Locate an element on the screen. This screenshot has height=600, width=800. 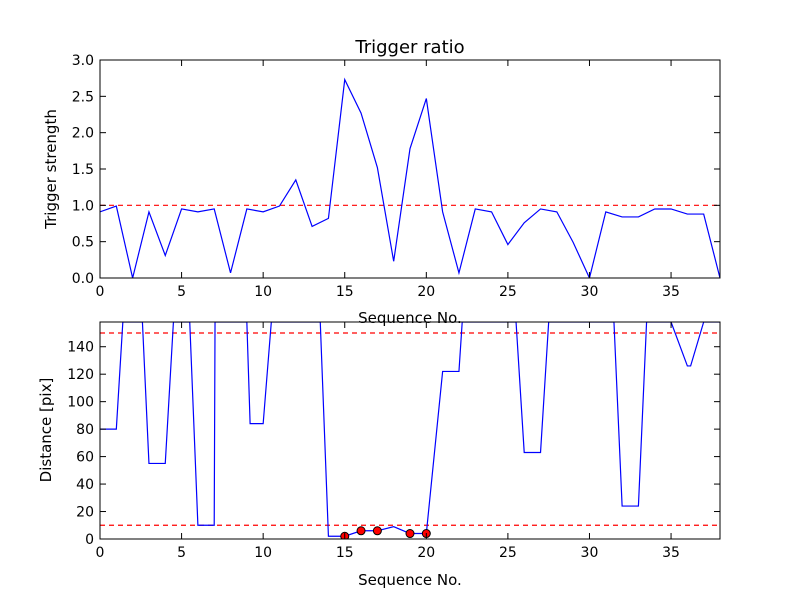
chart-title: Trigger ratio is located at coordinates (409, 47).